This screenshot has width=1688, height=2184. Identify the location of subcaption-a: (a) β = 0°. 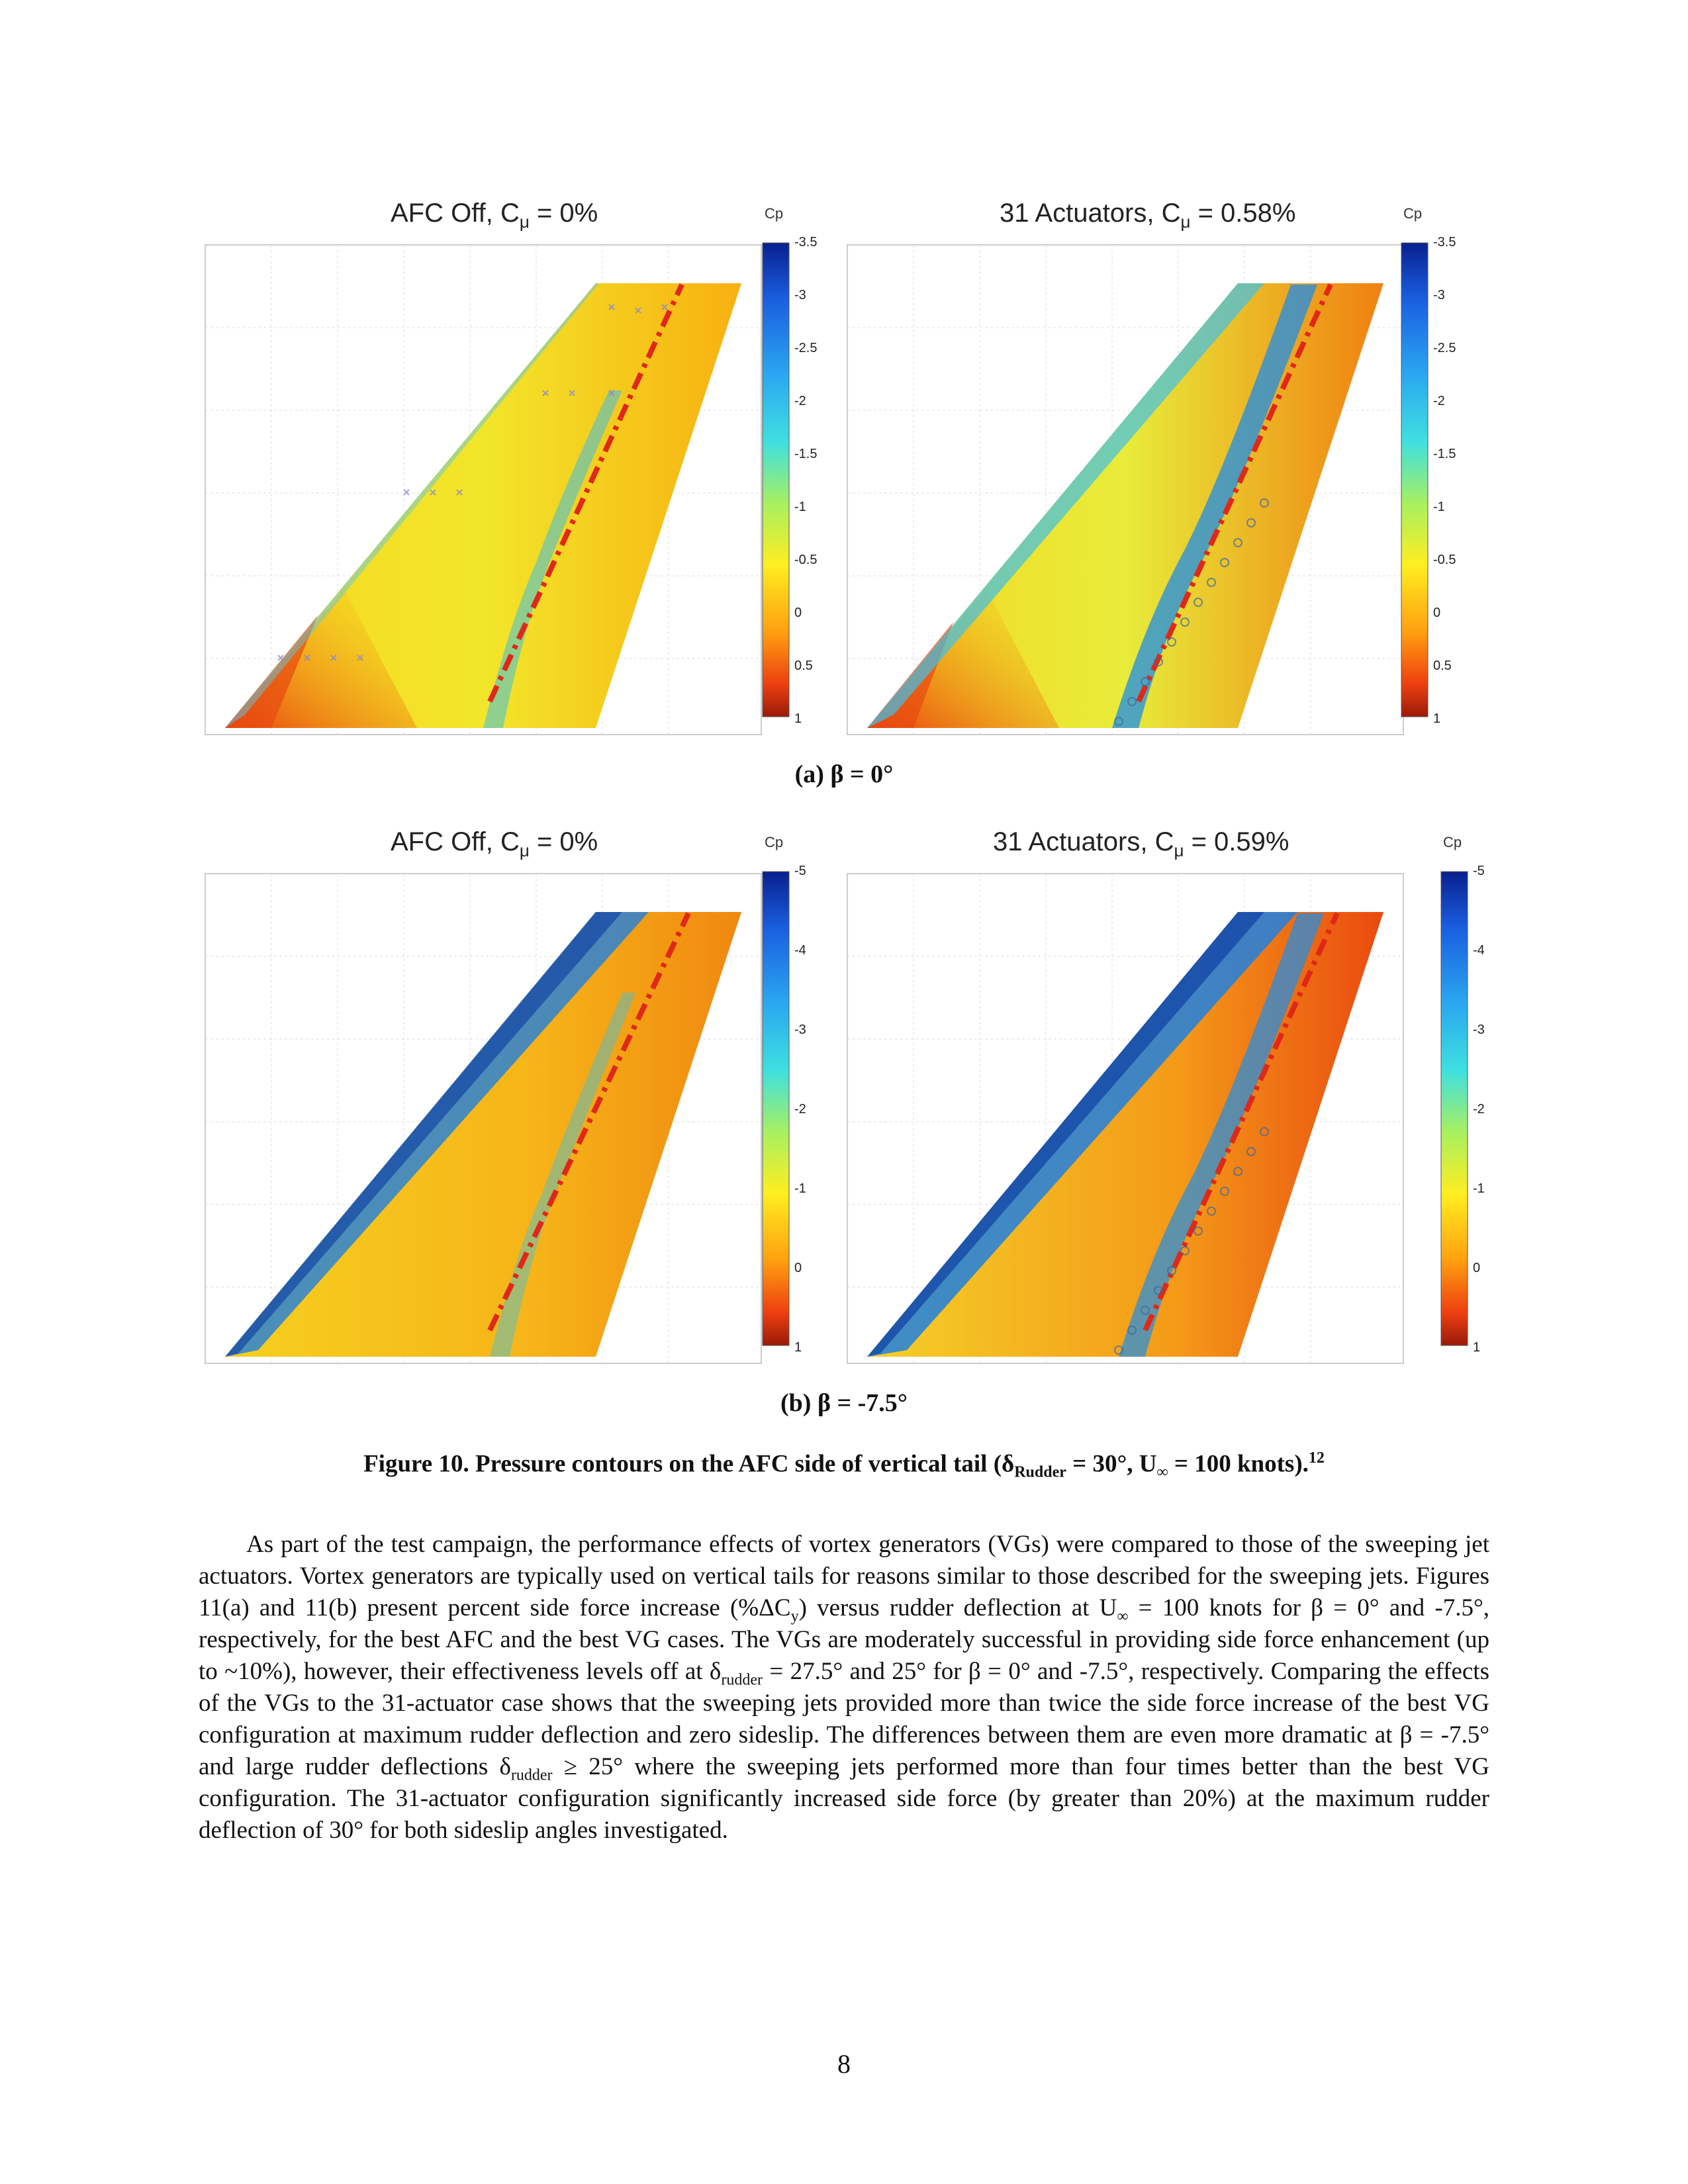
(844, 774).